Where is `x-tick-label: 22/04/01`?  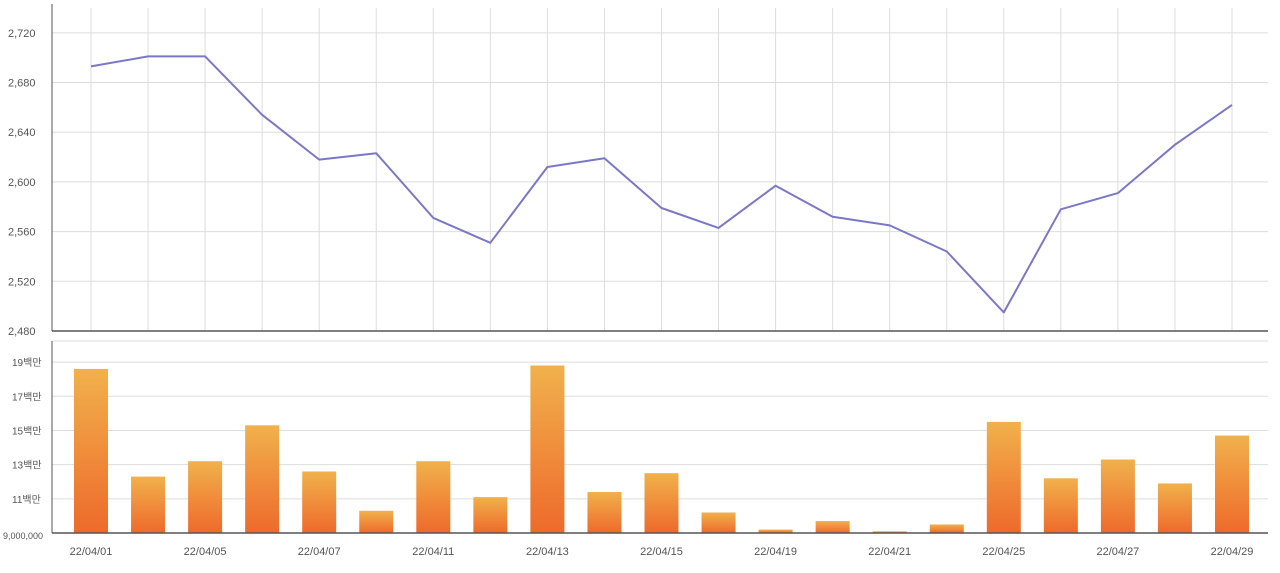
x-tick-label: 22/04/01 is located at coordinates (91, 552).